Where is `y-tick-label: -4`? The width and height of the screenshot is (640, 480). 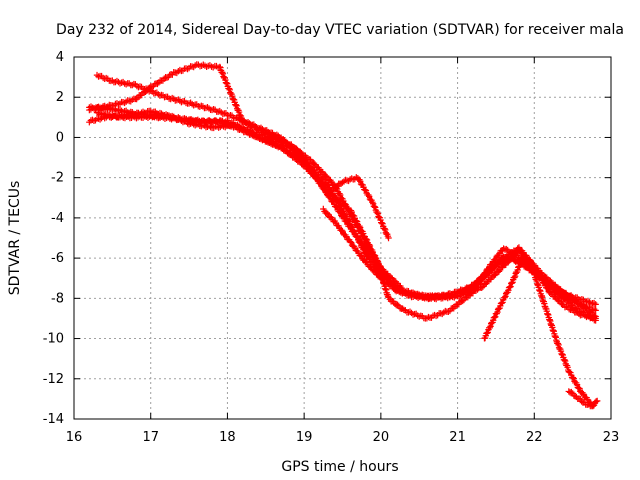
y-tick-label: -4 is located at coordinates (57, 218).